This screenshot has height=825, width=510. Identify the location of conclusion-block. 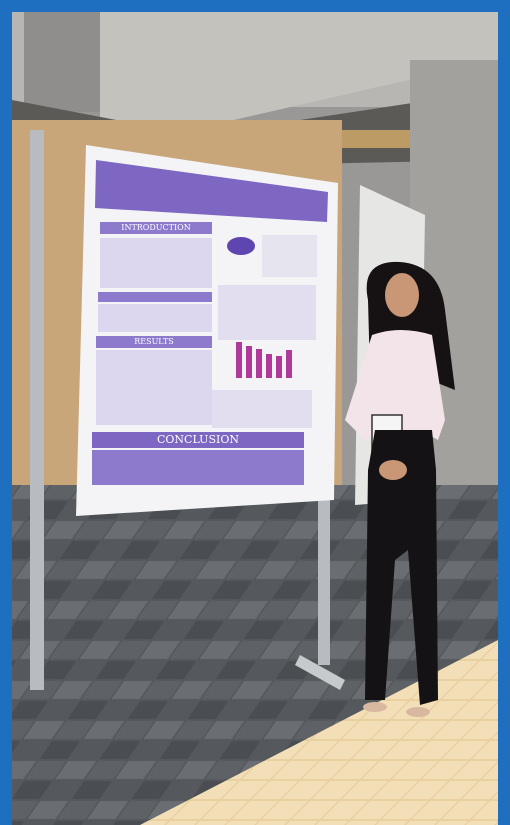
(198, 467).